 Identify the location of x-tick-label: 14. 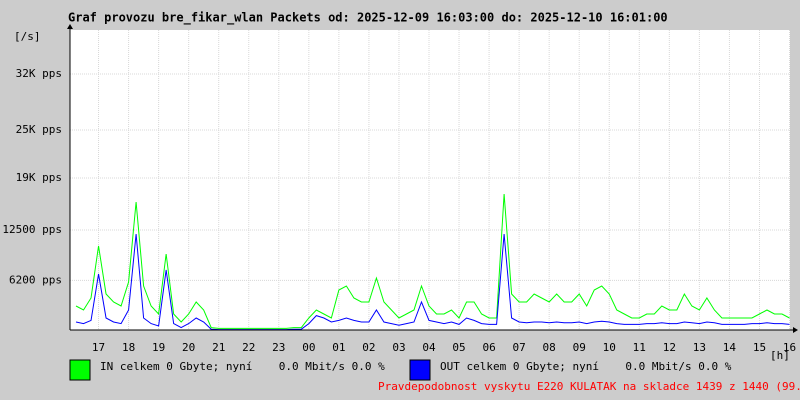
(730, 347).